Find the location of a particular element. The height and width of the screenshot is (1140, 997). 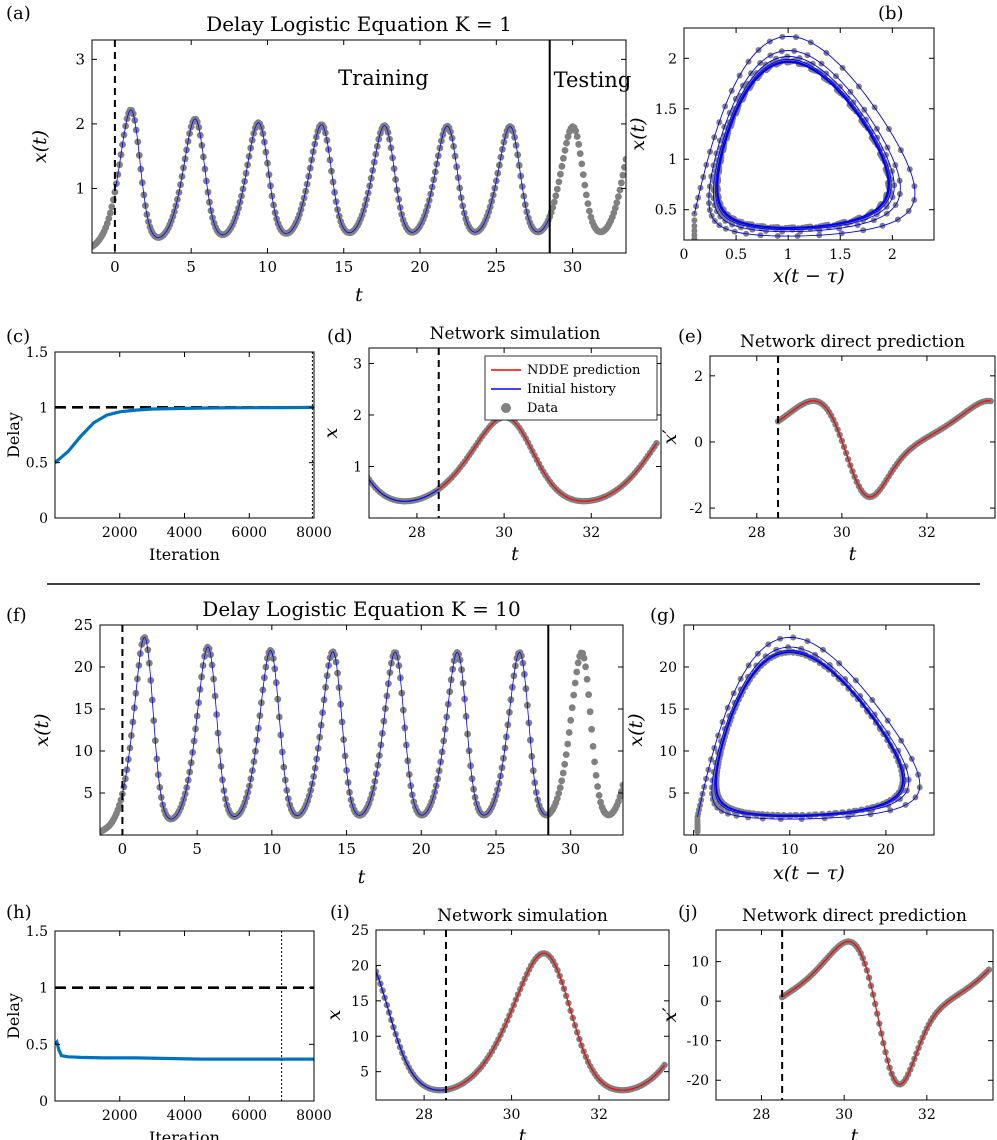

data-series is located at coordinates (885, 1013).